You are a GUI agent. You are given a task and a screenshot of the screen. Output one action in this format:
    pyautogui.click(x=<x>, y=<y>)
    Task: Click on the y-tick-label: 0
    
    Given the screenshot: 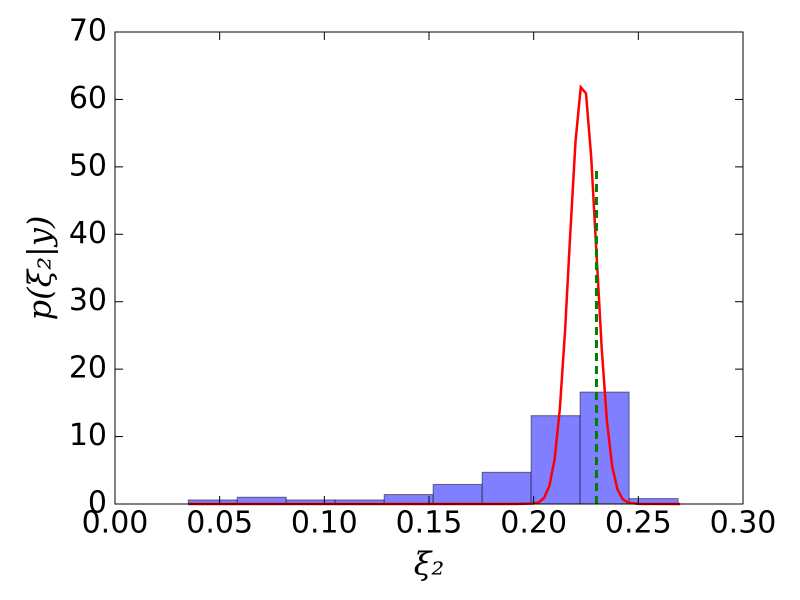 What is the action you would take?
    pyautogui.click(x=97, y=503)
    